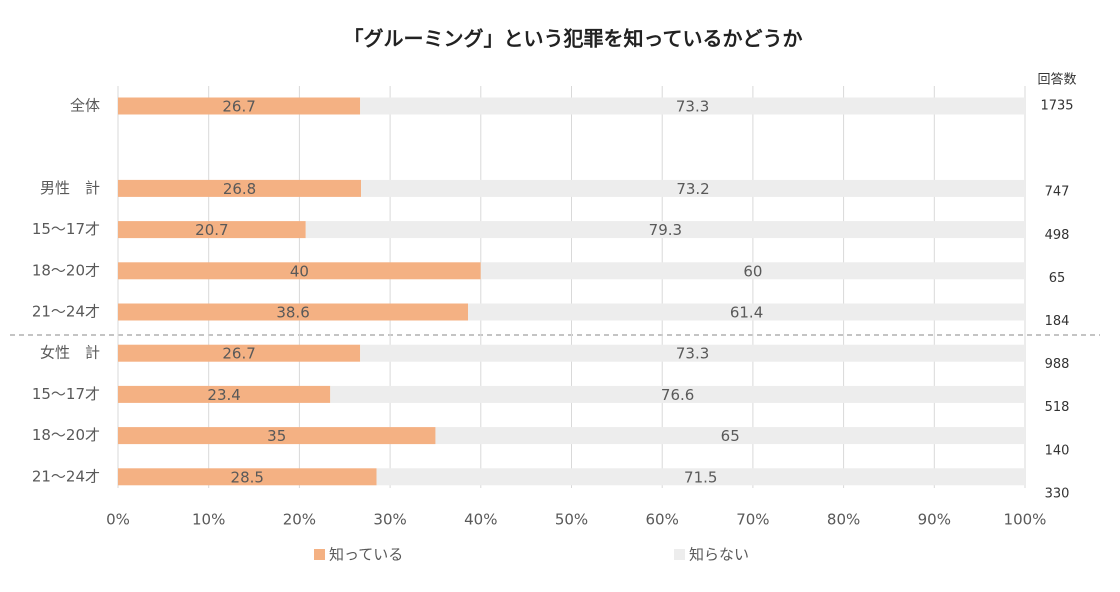  What do you see at coordinates (1025, 520) in the screenshot?
I see `x-tick-label: 100%` at bounding box center [1025, 520].